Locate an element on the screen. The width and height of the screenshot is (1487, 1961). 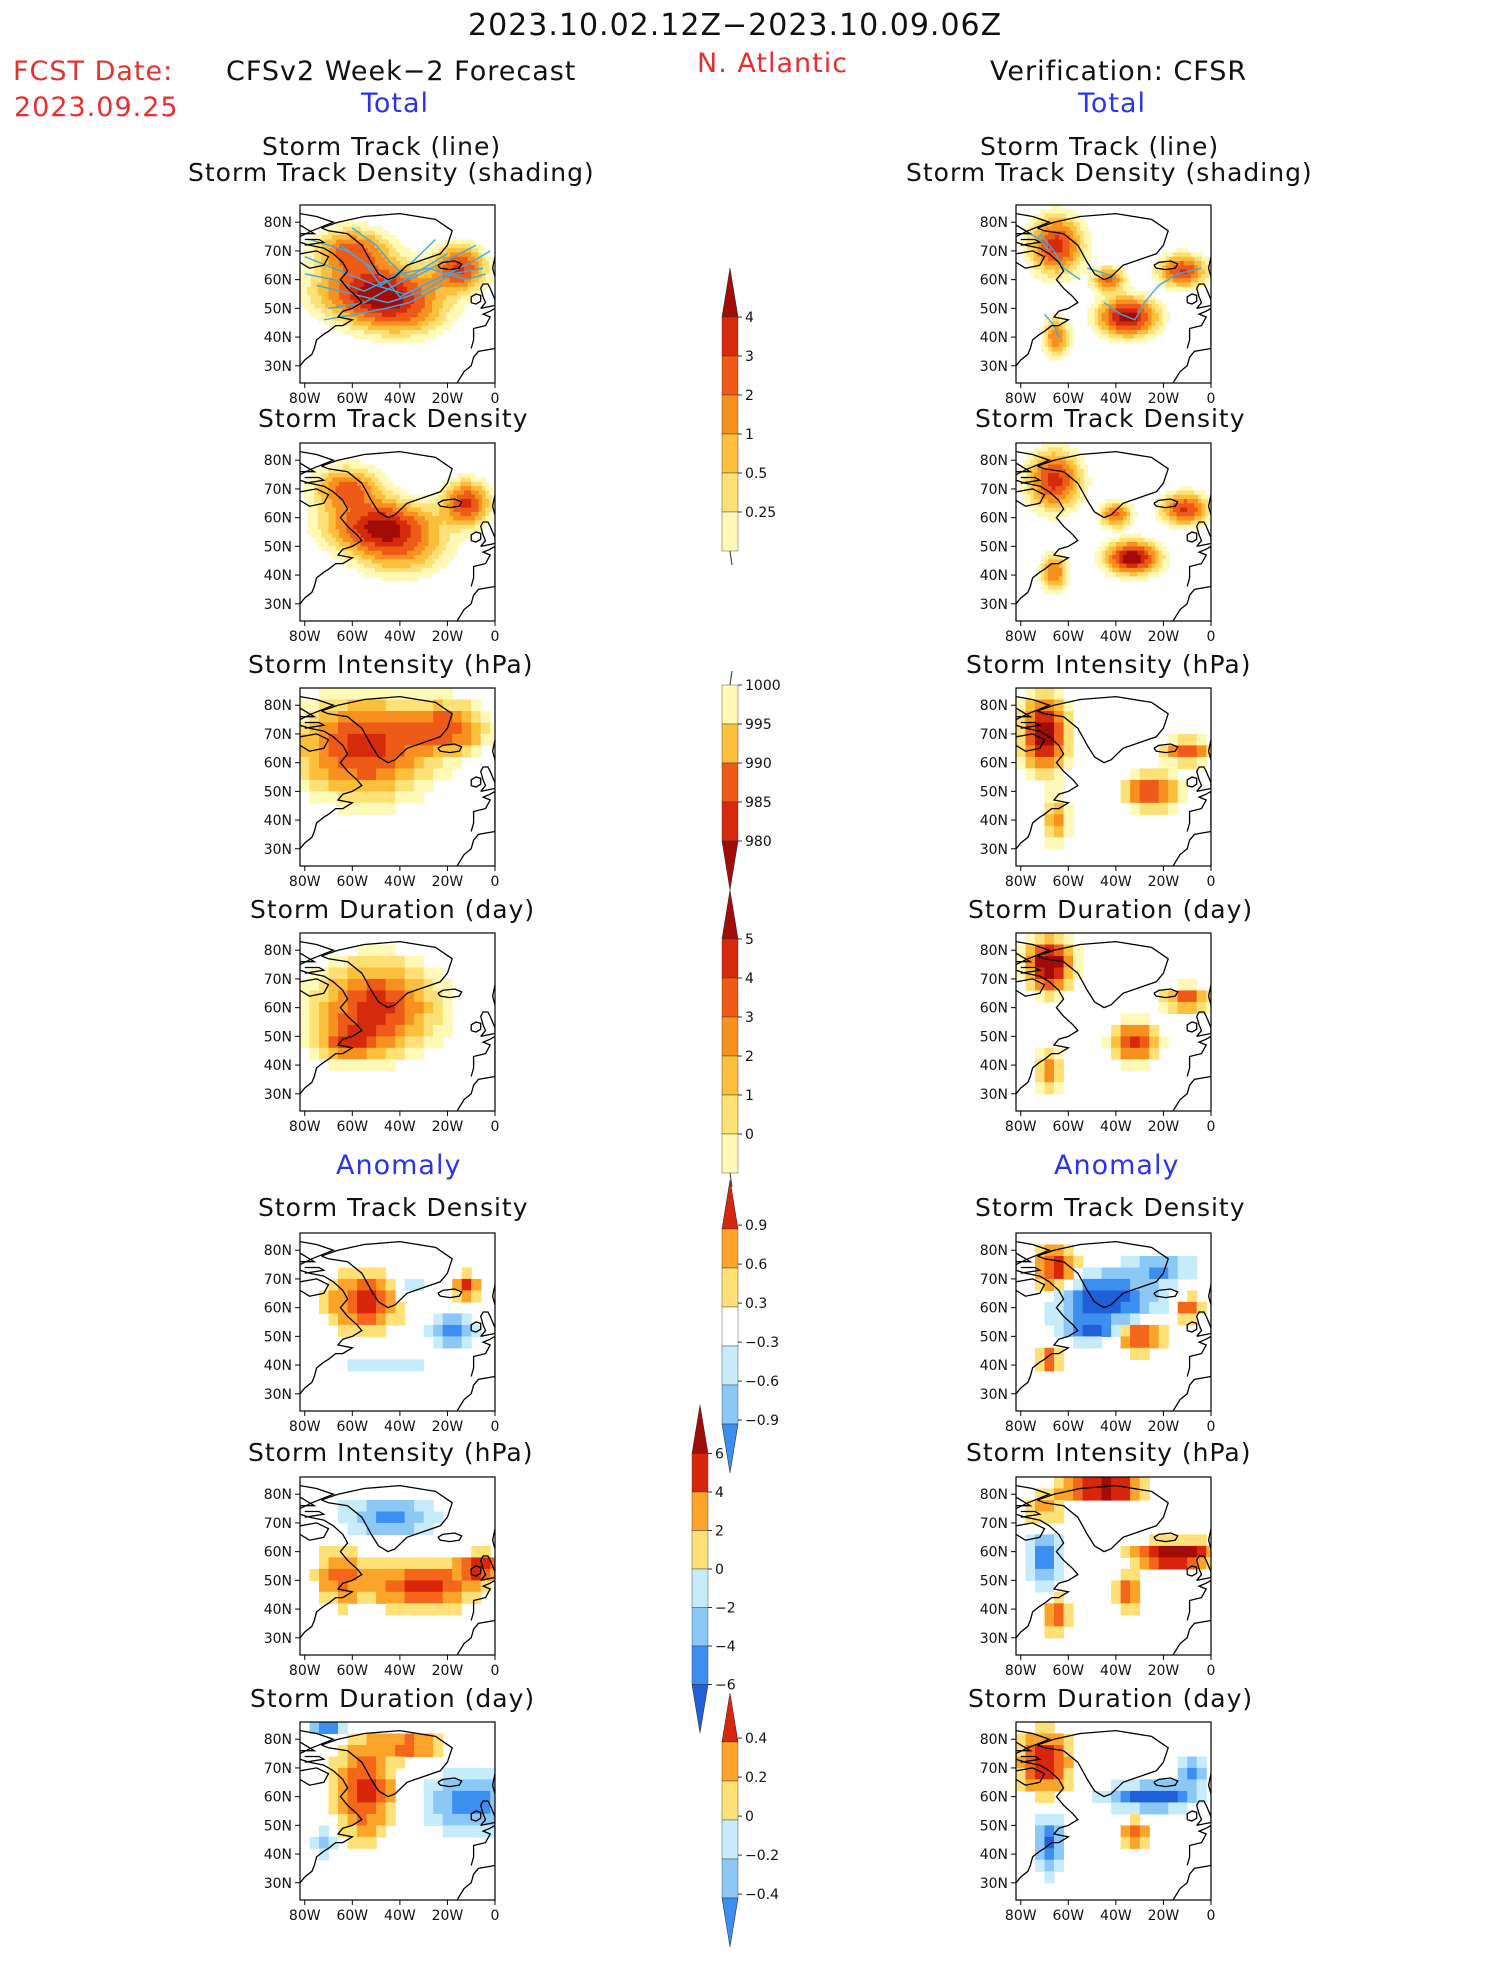
lat-tick-label: 30N is located at coordinates (278, 1395).